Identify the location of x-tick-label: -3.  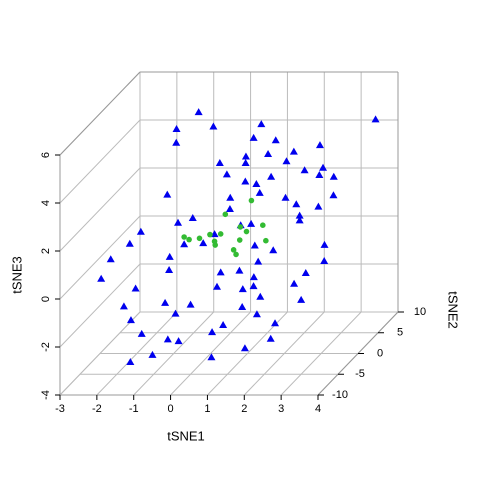
(60, 409).